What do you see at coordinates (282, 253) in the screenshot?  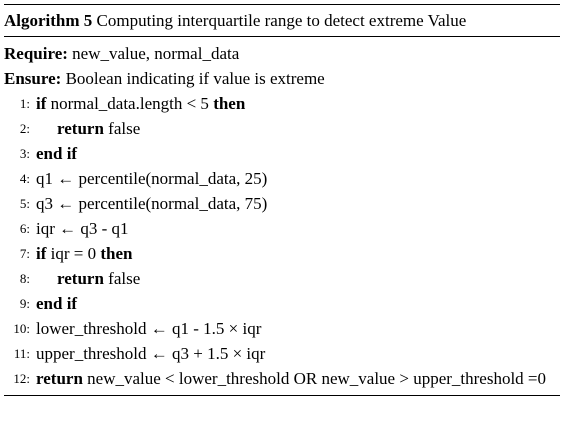 I see `code-line-7: 7: if iqr = 0 then` at bounding box center [282, 253].